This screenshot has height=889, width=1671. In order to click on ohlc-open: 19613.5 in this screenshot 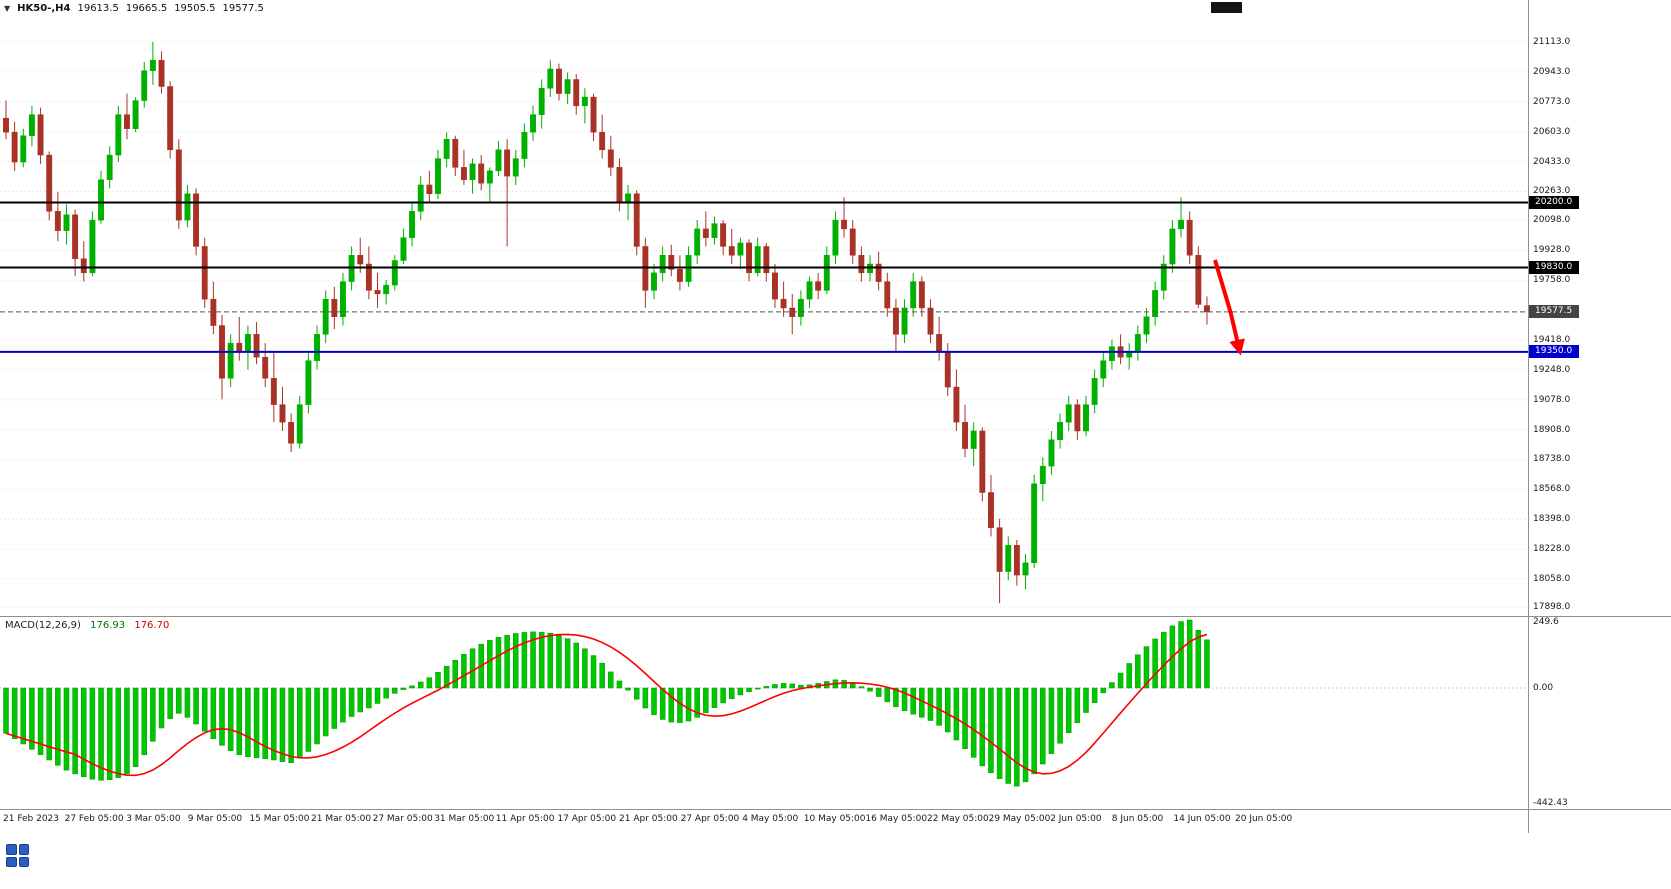, I will do `click(98, 8)`.